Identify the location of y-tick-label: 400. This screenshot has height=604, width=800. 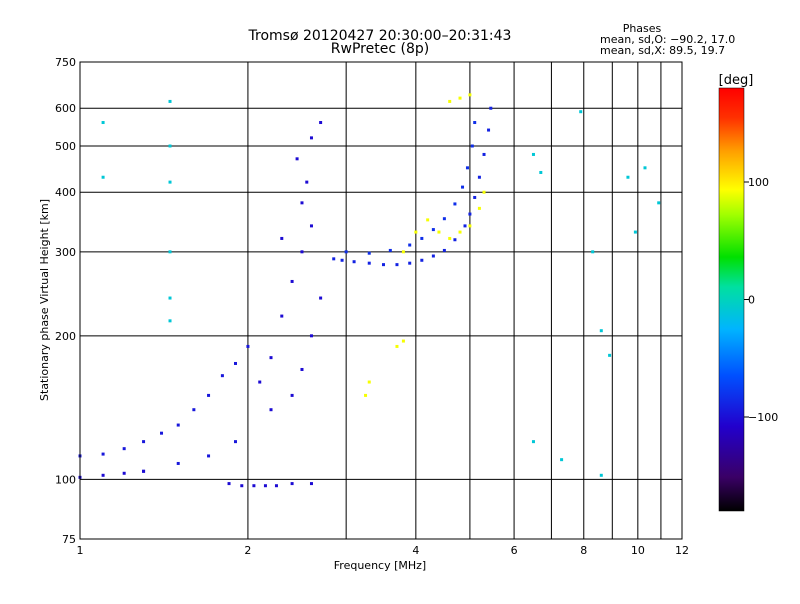
(65, 192).